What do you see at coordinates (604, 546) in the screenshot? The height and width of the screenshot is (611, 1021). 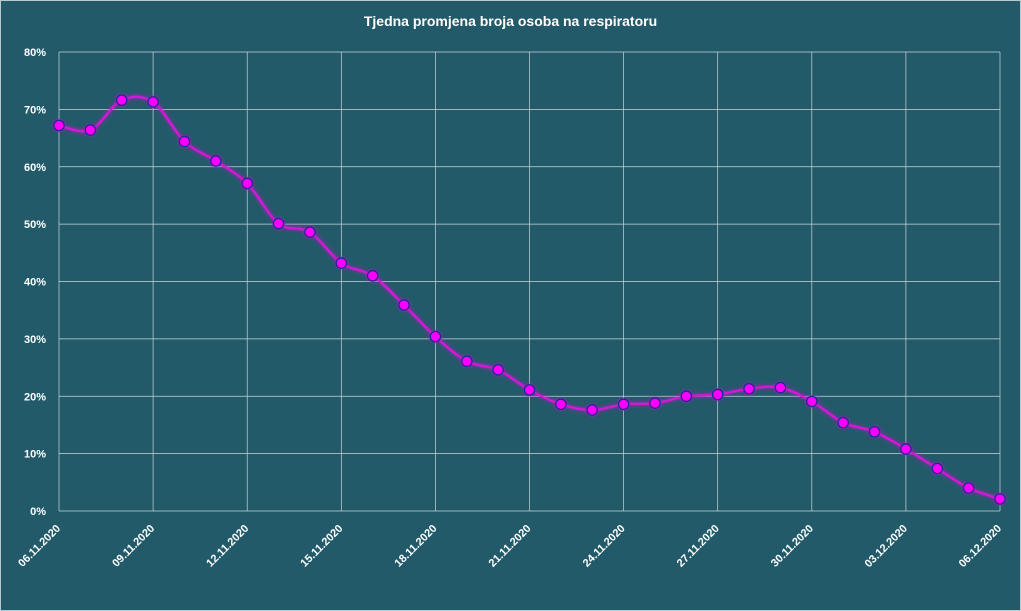 I see `x-tick-label: 24.11.2020` at bounding box center [604, 546].